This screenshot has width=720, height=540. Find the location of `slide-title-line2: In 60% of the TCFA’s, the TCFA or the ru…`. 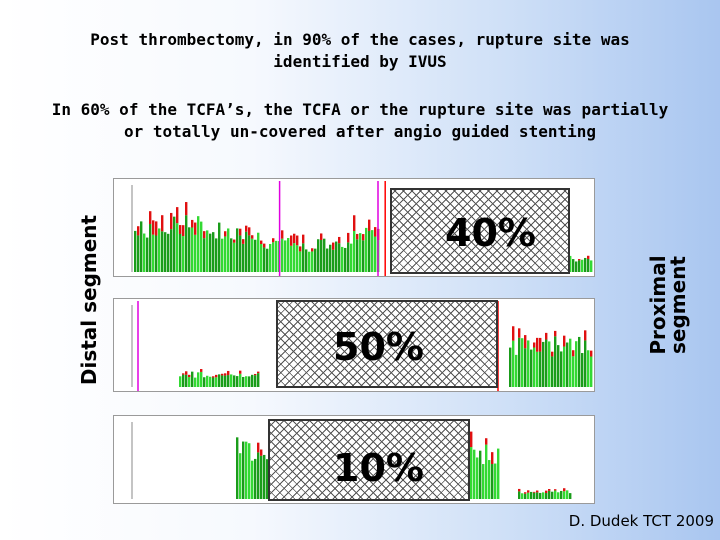

slide-title-line2: In 60% of the TCFA’s, the TCFA or the ru… is located at coordinates (360, 121).